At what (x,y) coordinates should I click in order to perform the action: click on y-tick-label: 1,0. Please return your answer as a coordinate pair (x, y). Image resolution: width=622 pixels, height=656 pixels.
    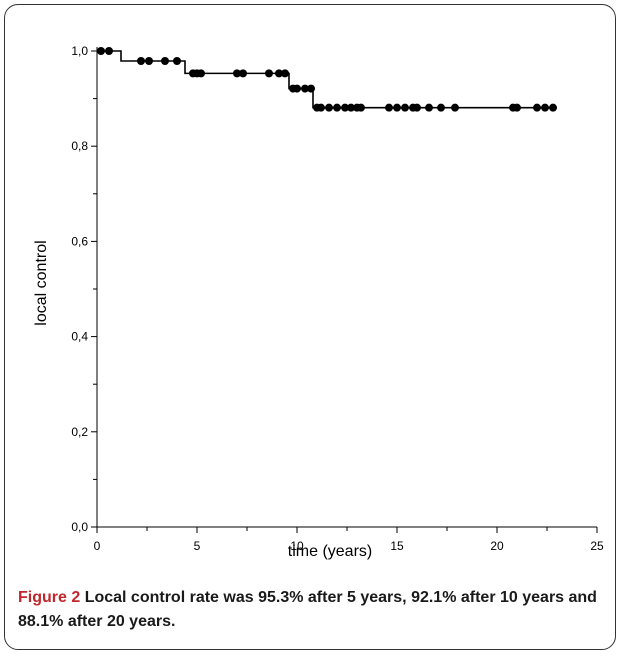
    Looking at the image, I should click on (79, 51).